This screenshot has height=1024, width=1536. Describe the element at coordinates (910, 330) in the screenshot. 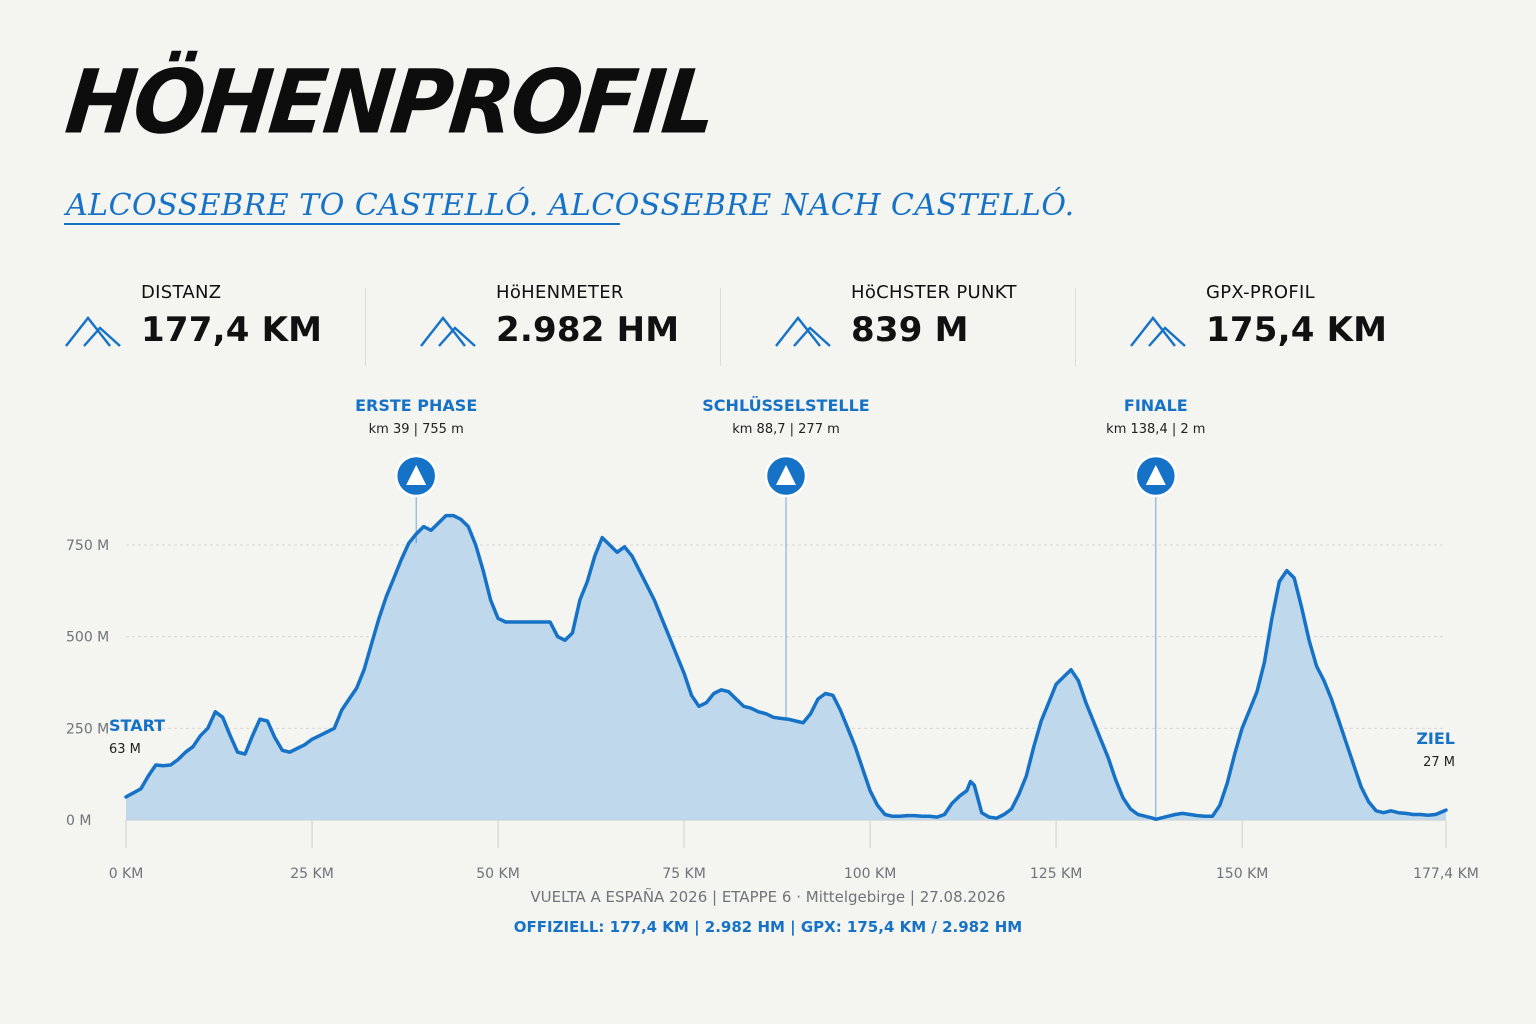

I see `stat-value: 839 M` at that location.